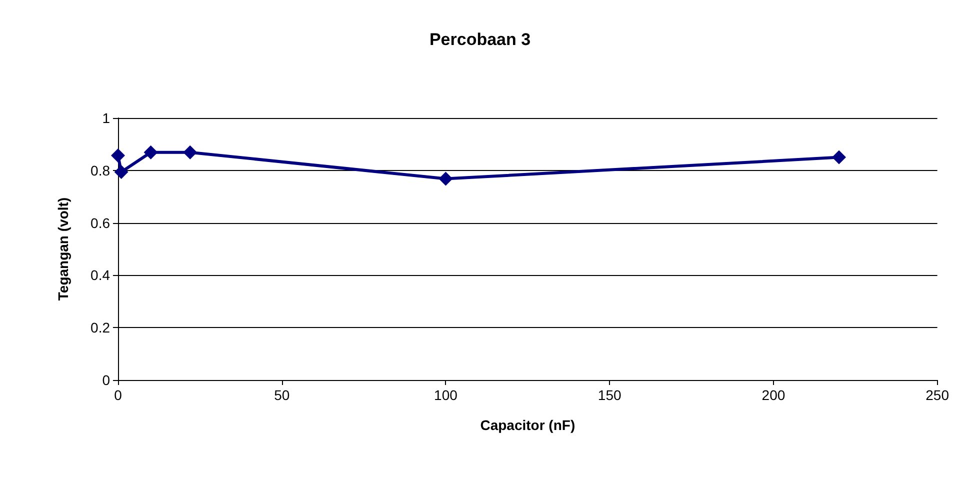 Image resolution: width=960 pixels, height=483 pixels. What do you see at coordinates (100, 222) in the screenshot?
I see `y-tick-label: 0.6` at bounding box center [100, 222].